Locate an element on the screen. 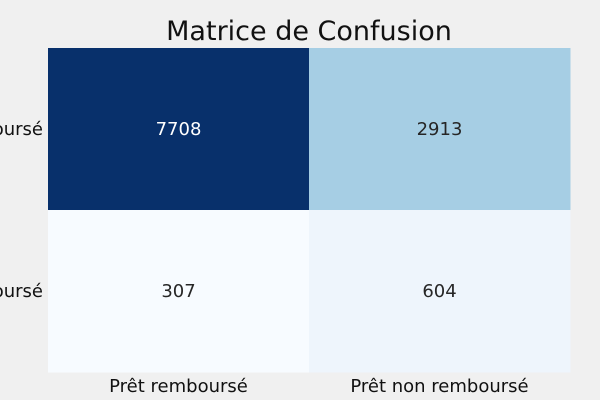 The image size is (600, 400). heatmap-cell-value: 2913 is located at coordinates (440, 129).